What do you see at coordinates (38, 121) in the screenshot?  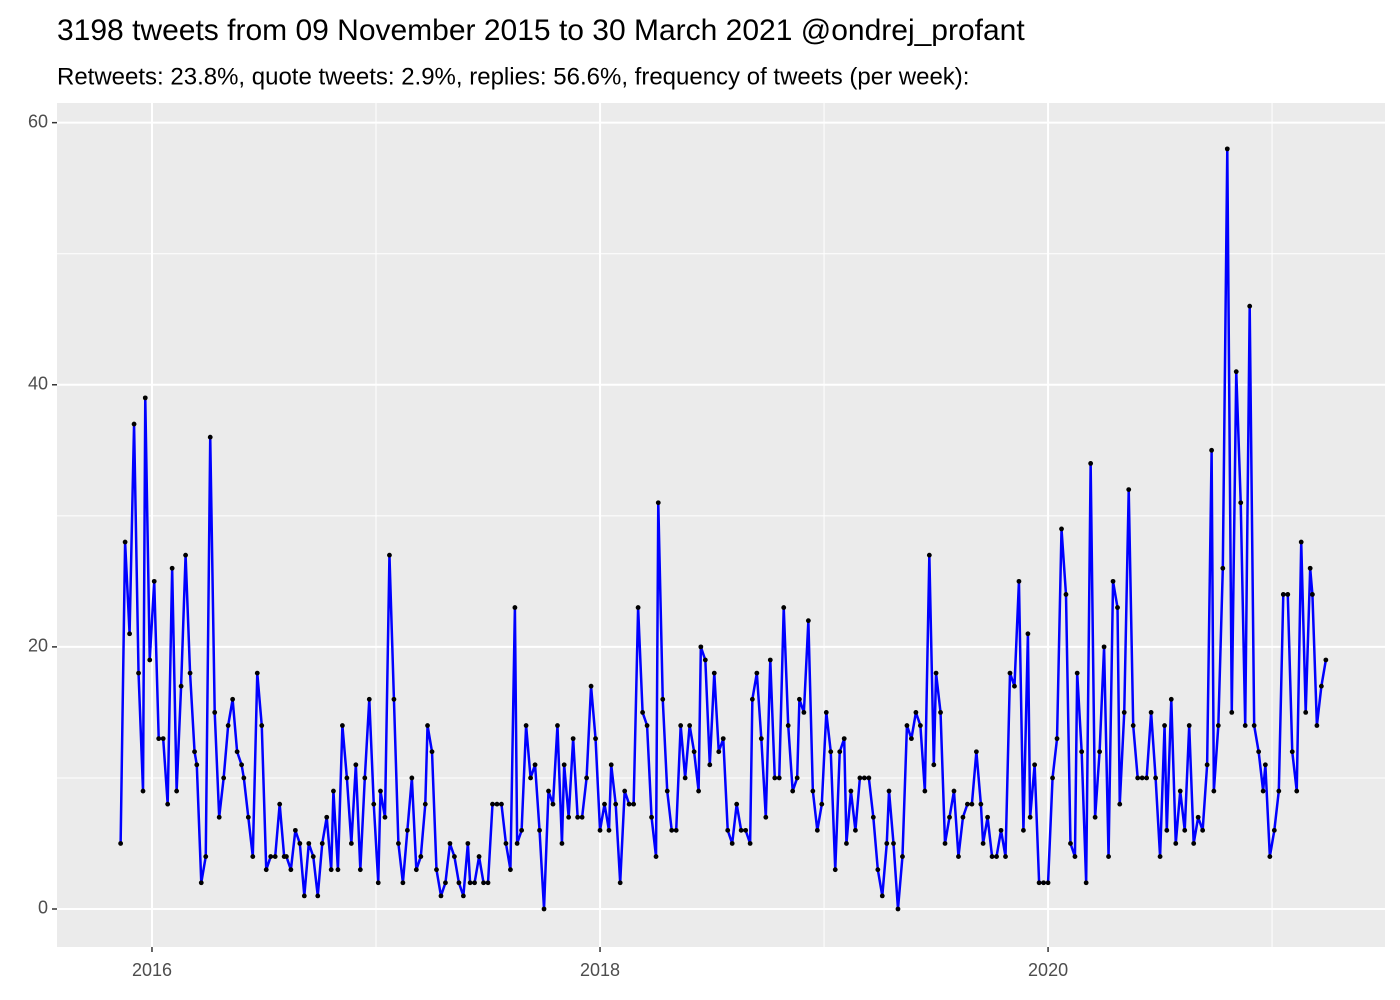 I see `y-tick-label: 60` at bounding box center [38, 121].